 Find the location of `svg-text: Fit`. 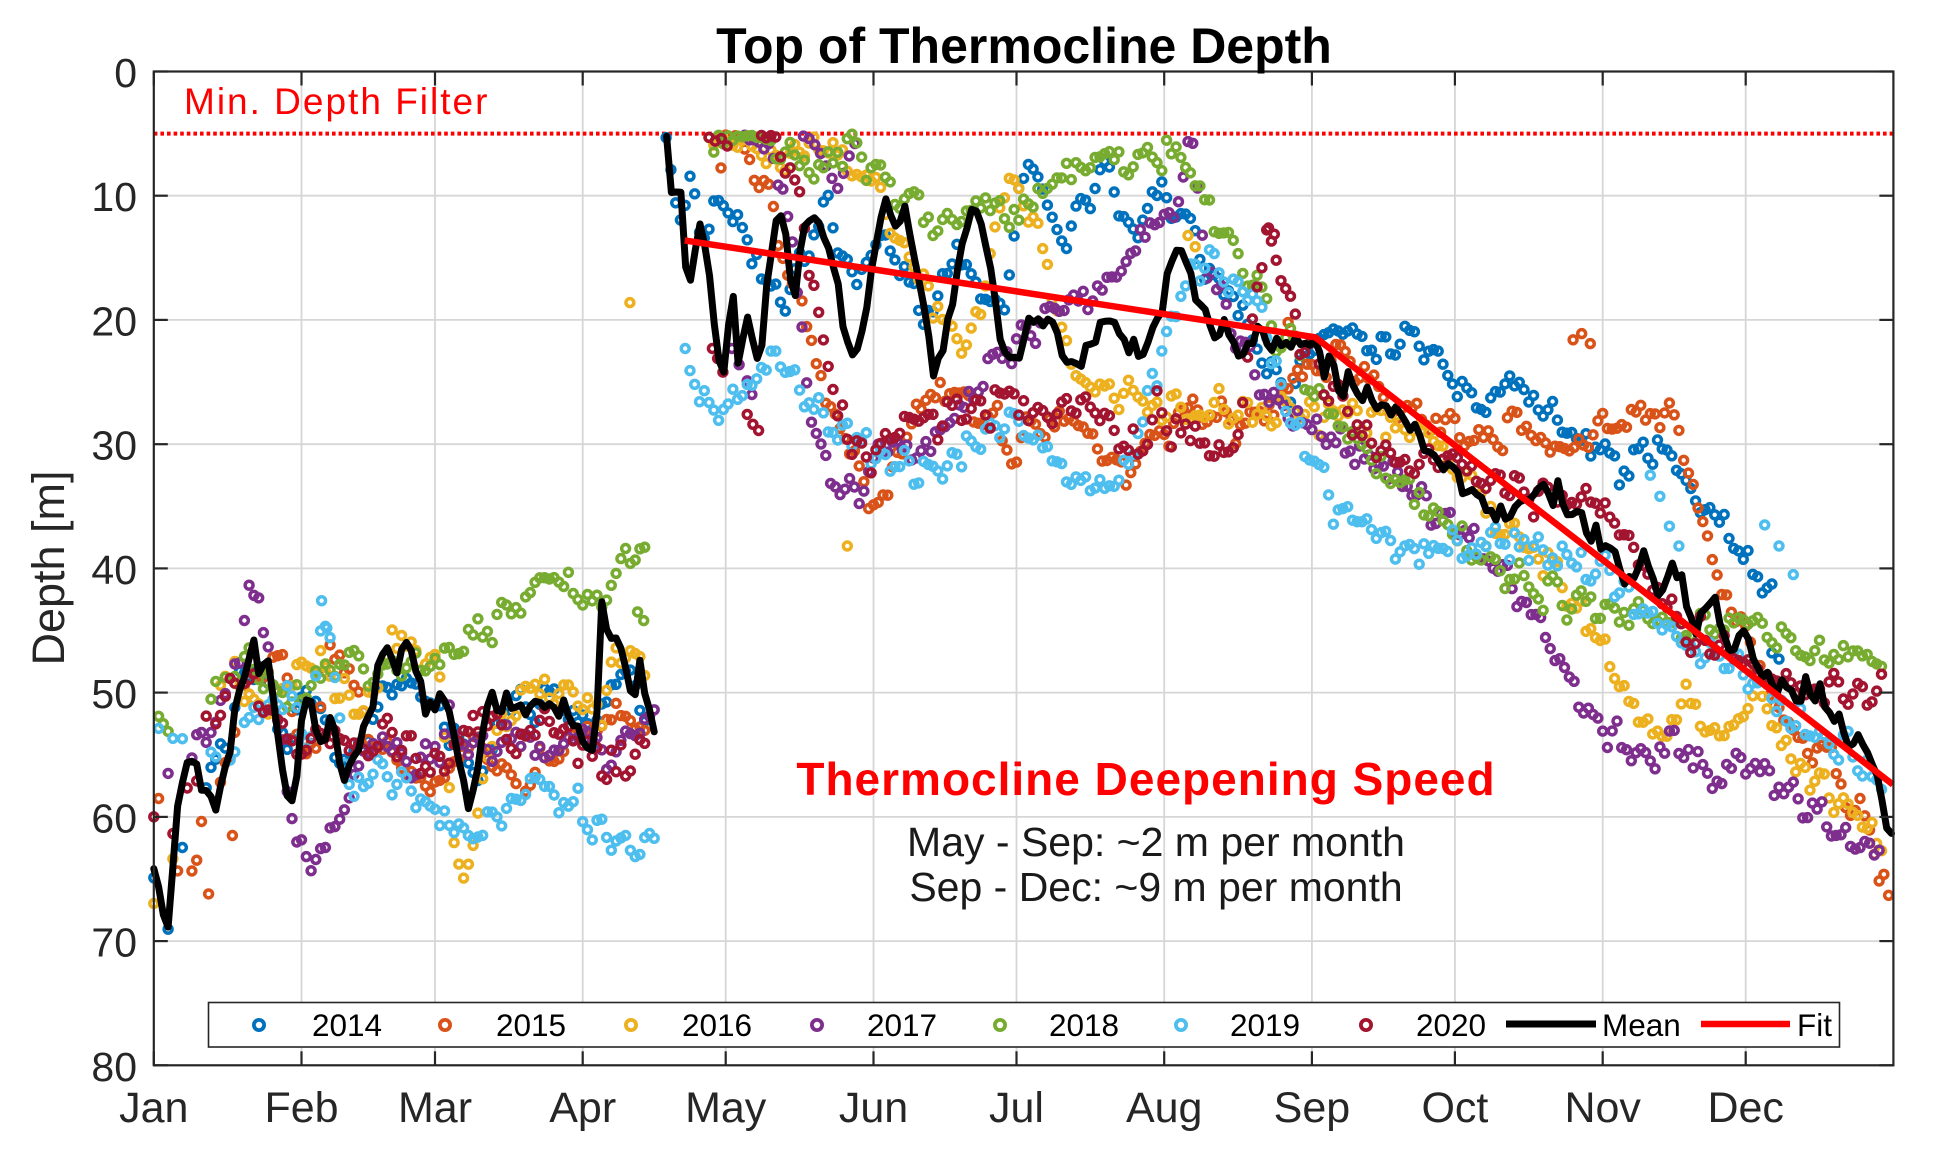

svg-text: Fit is located at coordinates (1814, 1025).